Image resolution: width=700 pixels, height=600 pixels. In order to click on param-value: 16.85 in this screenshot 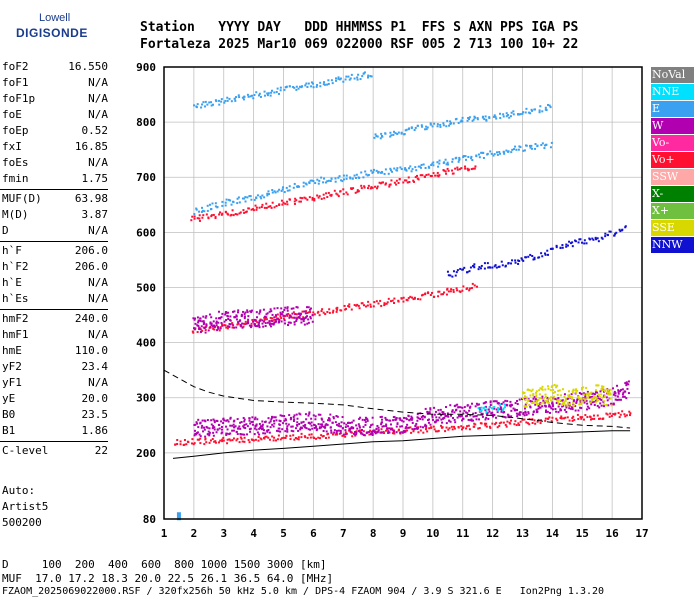, I will do `click(91, 146)`.